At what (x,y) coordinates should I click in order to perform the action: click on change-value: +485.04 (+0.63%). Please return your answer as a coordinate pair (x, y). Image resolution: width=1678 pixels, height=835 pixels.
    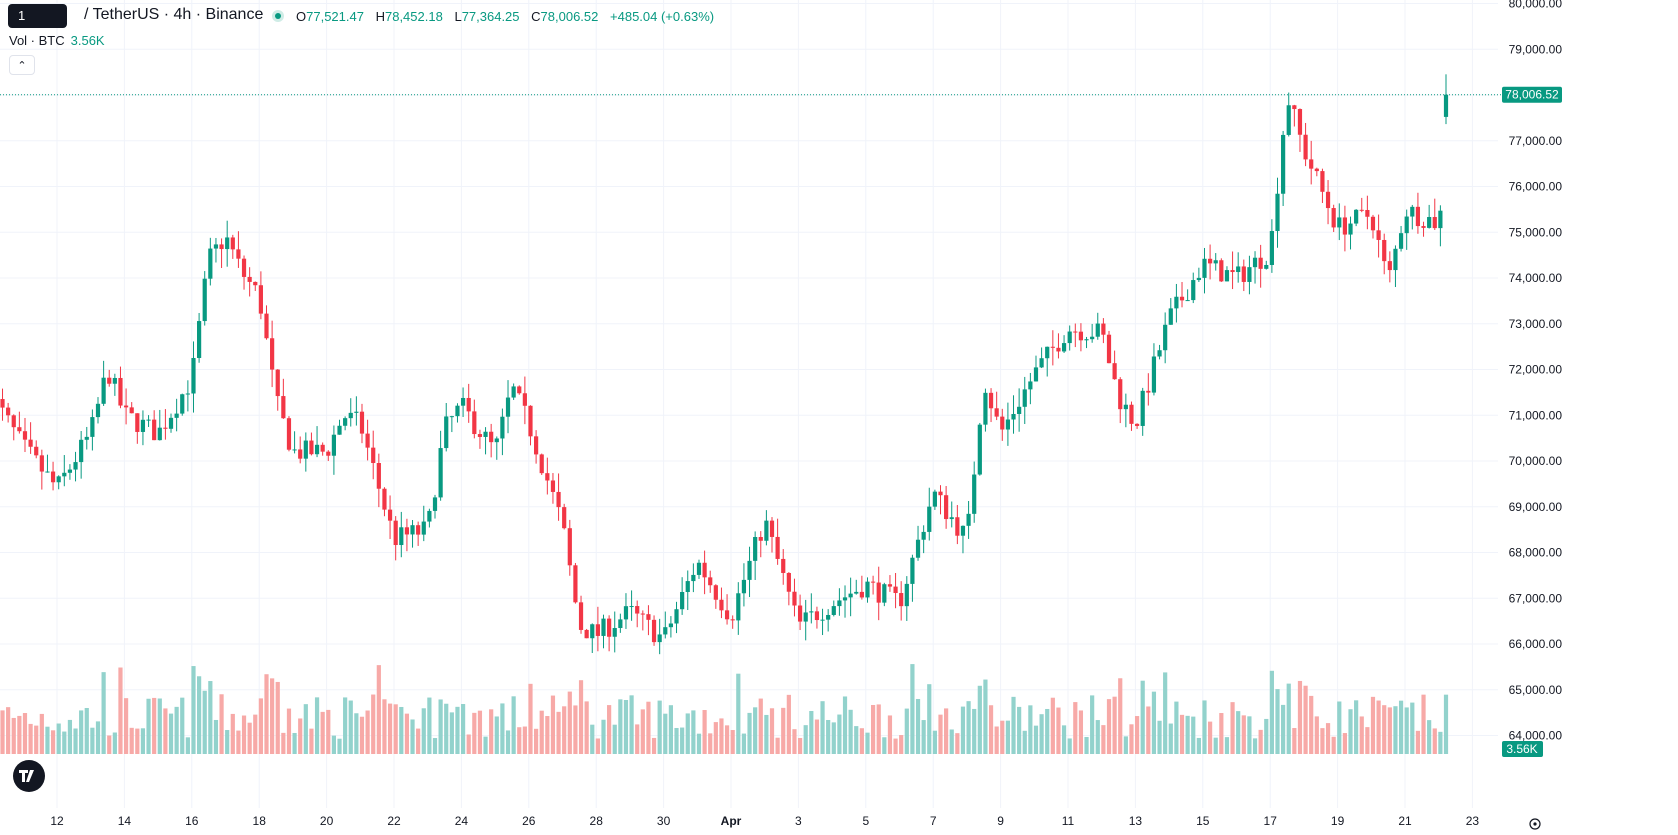
    Looking at the image, I should click on (662, 16).